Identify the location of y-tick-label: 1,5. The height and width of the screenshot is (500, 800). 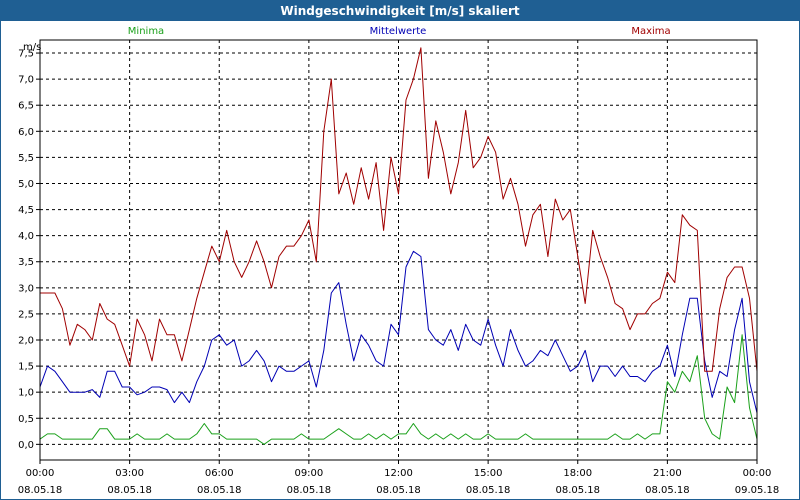
(26, 367).